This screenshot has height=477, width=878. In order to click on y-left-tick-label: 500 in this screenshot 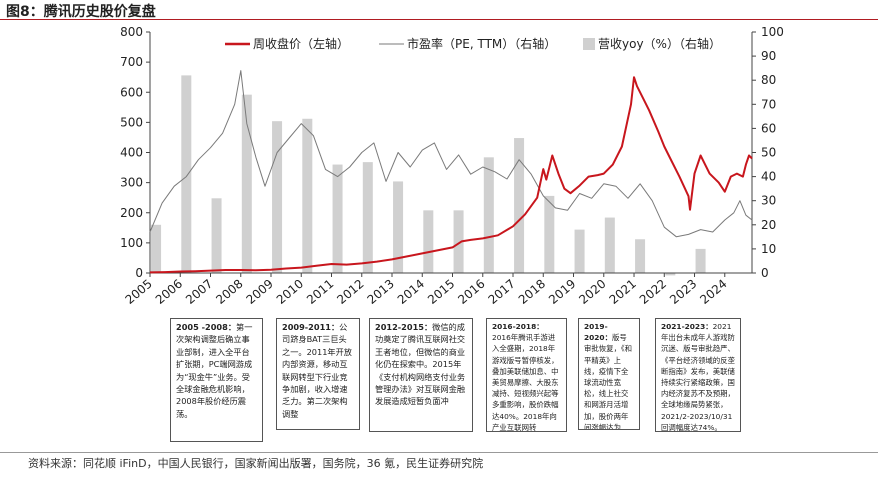, I will do `click(131, 122)`.